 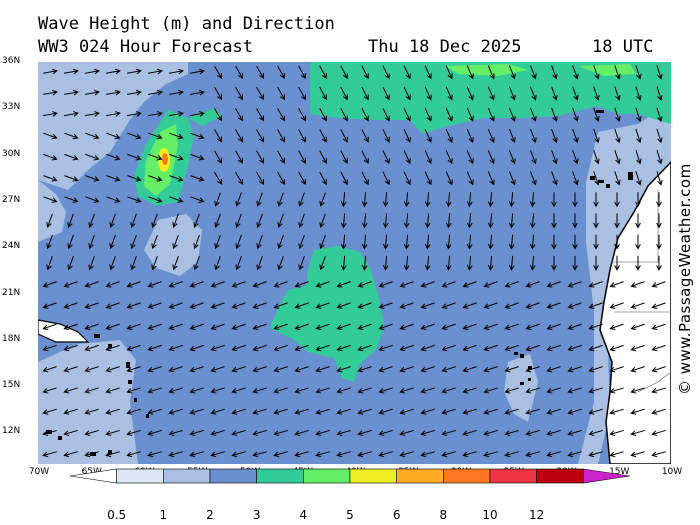 What do you see at coordinates (11, 385) in the screenshot?
I see `latitude-label: 15N` at bounding box center [11, 385].